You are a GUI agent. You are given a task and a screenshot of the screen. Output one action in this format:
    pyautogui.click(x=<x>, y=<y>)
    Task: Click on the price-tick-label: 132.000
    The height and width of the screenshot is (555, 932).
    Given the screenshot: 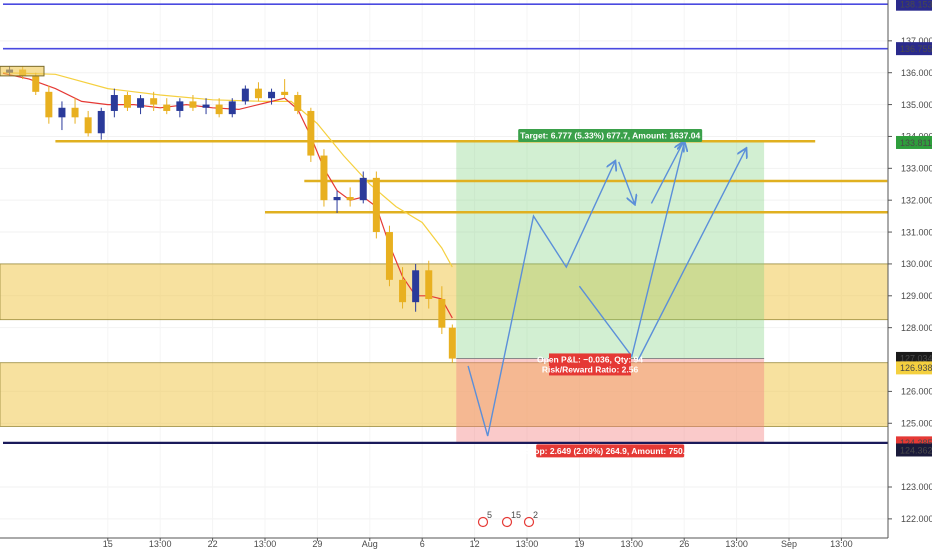 What is the action you would take?
    pyautogui.click(x=916, y=200)
    